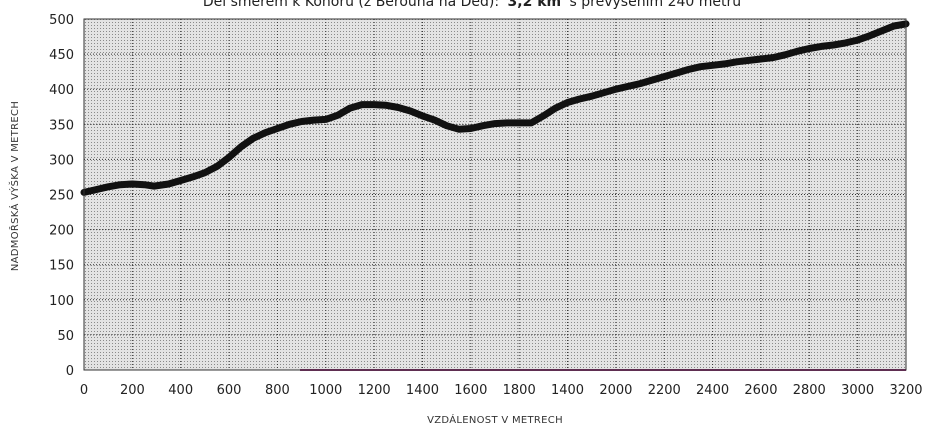 The image size is (925, 428). I want to click on chart-title-prefix: Děl směrem k Kohoru (z Berouna na Děd):, so click(351, 5).